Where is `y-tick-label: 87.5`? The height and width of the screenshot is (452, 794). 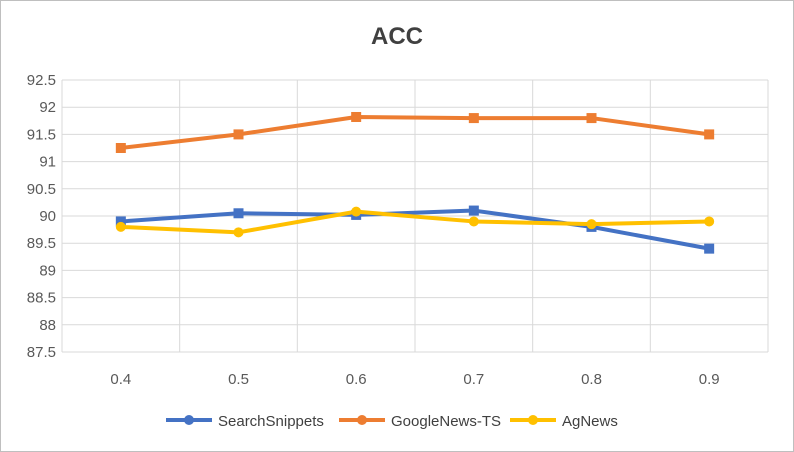 y-tick-label: 87.5 is located at coordinates (41, 352).